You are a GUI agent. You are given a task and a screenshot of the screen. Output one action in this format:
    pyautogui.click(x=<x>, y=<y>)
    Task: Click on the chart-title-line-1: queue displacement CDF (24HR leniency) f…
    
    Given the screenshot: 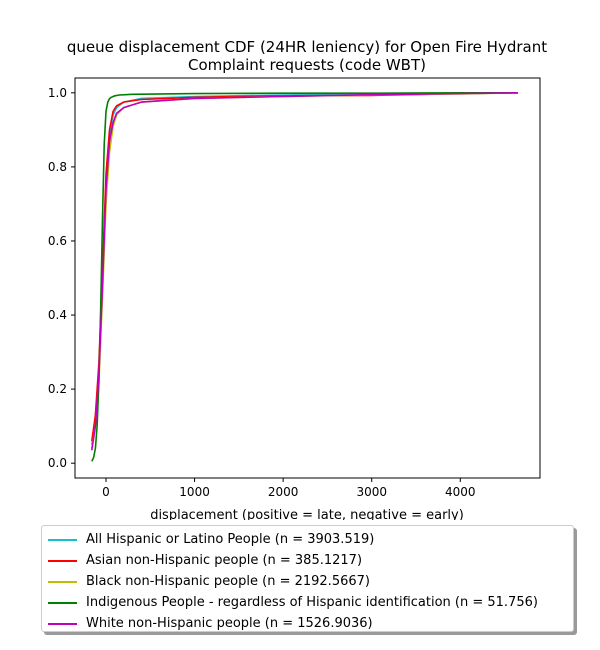 What is the action you would take?
    pyautogui.click(x=307, y=47)
    